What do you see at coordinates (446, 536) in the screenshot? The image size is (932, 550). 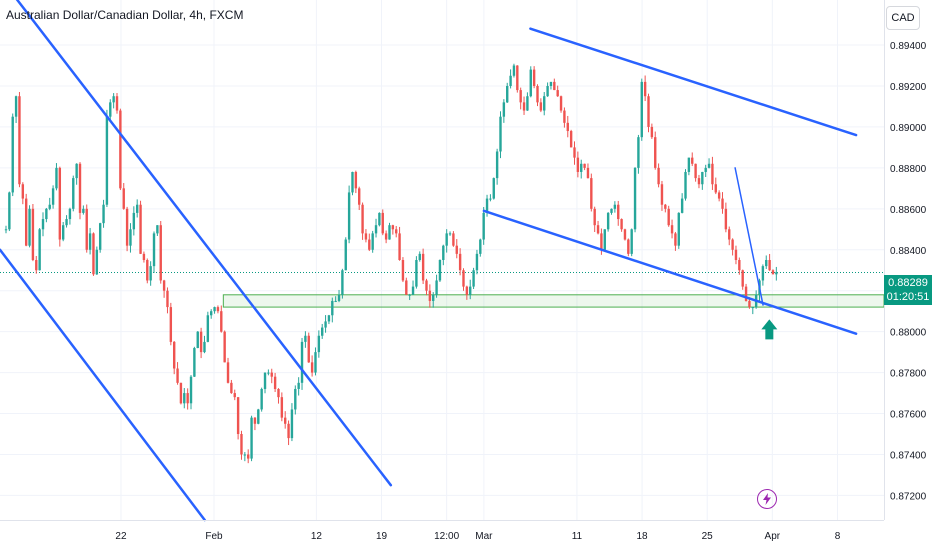 I see `x-tick-label: 12:00` at bounding box center [446, 536].